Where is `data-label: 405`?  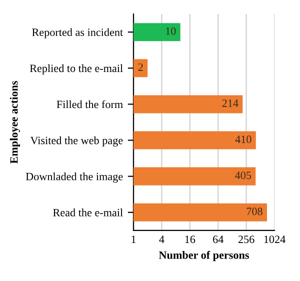 data-label: 405 is located at coordinates (243, 176).